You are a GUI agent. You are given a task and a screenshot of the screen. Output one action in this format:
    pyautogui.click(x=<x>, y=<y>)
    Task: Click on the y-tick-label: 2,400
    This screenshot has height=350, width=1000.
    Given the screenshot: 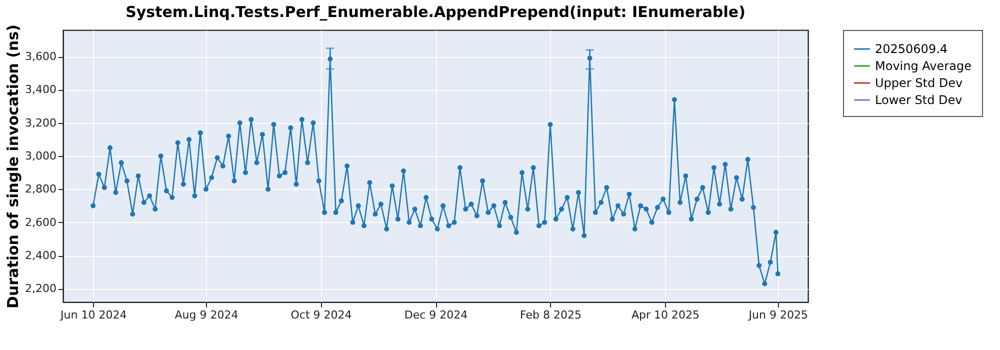 What is the action you would take?
    pyautogui.click(x=40, y=255)
    